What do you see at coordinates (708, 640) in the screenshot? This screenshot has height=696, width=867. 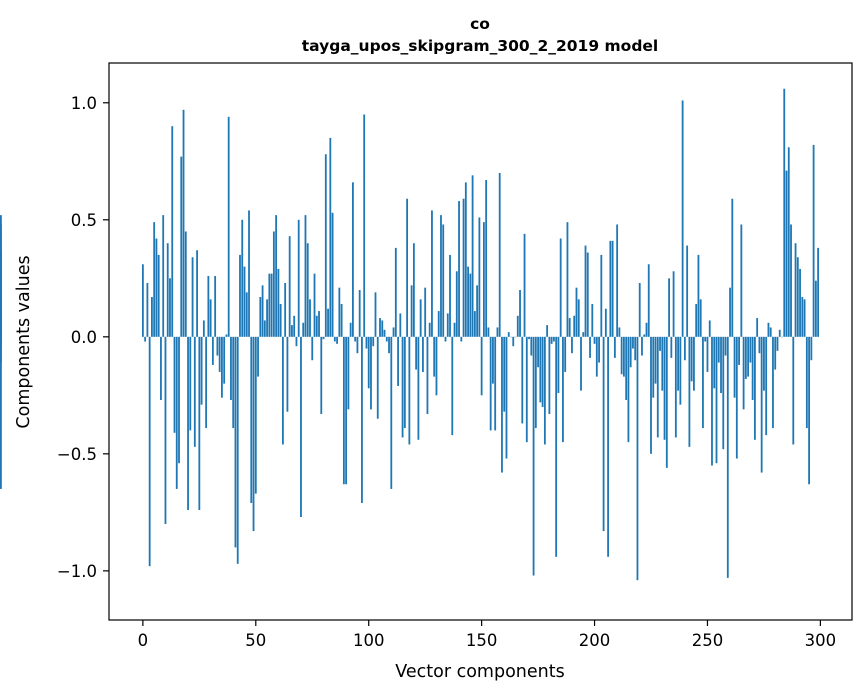 I see `x-tick-label: 250` at bounding box center [708, 640].